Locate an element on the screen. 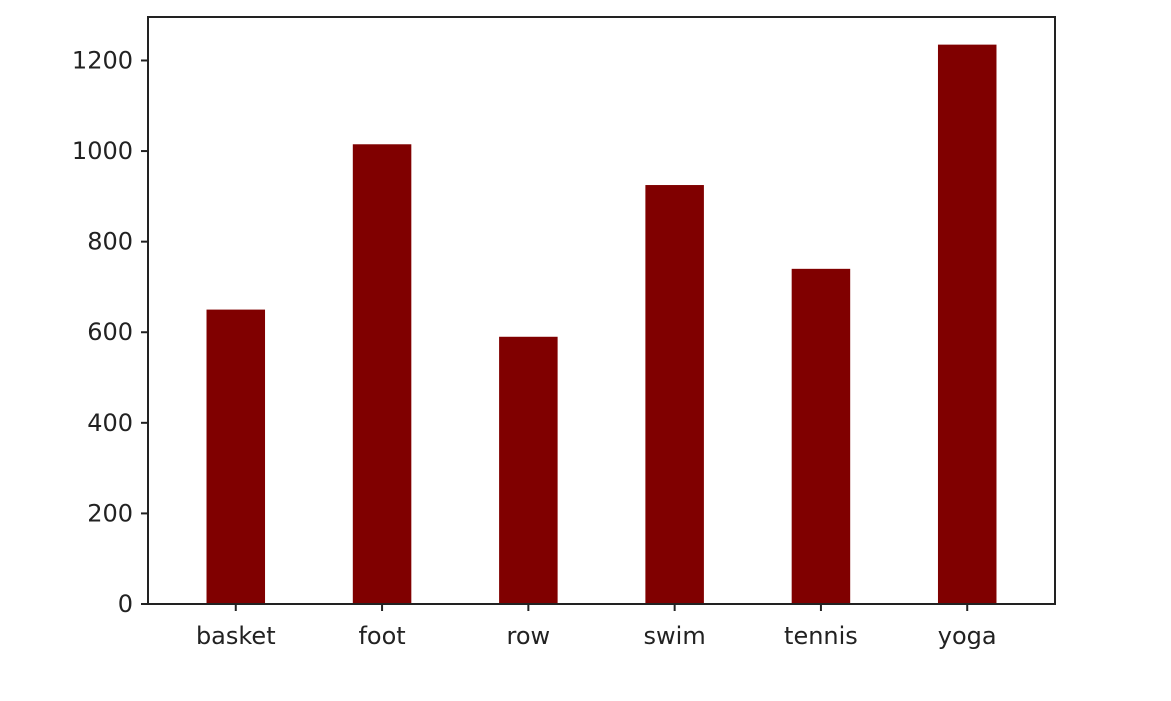 Image resolution: width=1171 pixels, height=701 pixels. y-tick-label: 0 is located at coordinates (125, 604).